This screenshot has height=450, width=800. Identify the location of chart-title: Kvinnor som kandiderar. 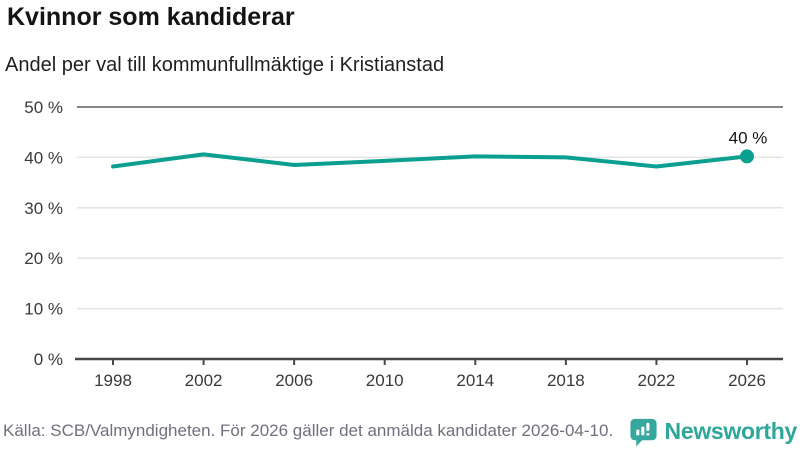
(151, 17).